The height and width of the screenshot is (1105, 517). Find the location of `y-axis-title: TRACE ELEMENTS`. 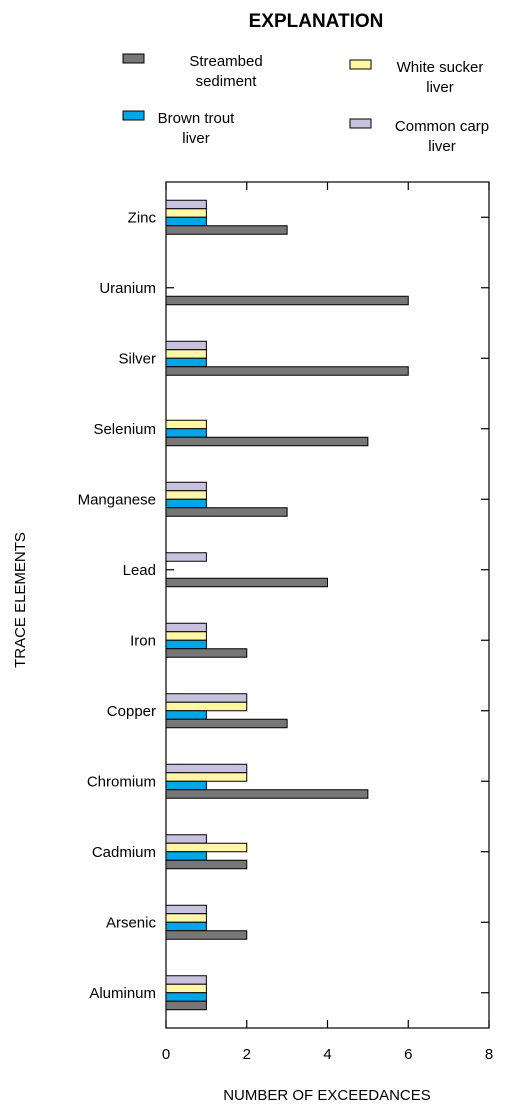

y-axis-title: TRACE ELEMENTS is located at coordinates (20, 600).